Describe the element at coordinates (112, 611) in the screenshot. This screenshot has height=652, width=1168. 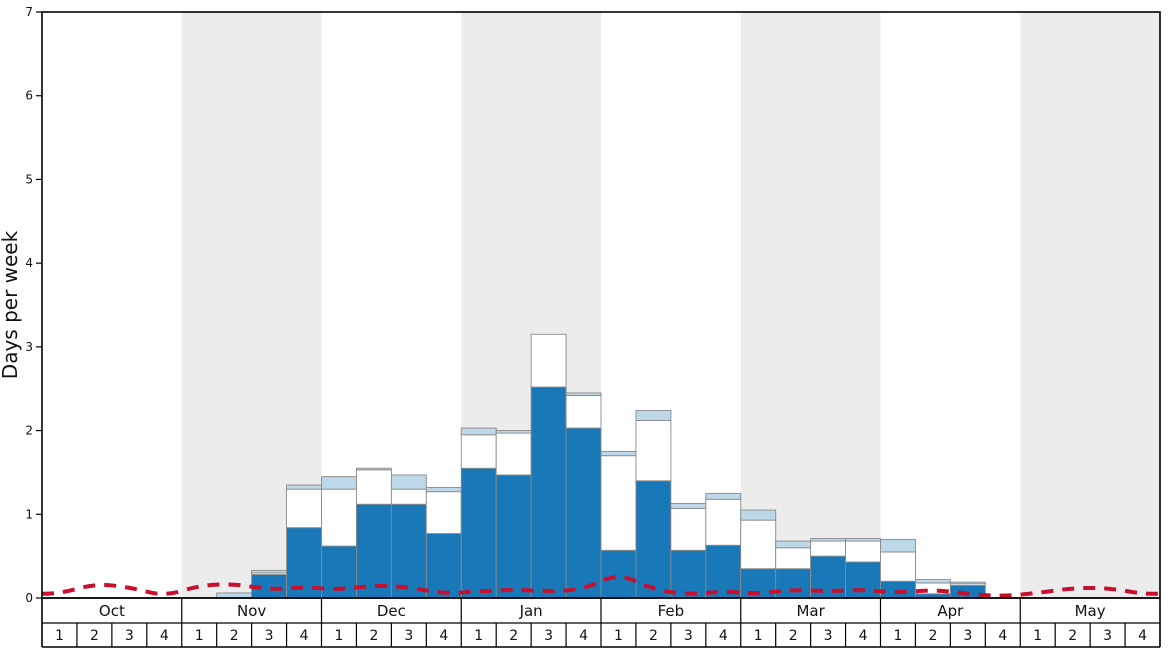
I see `month-label-oct: Oct` at that location.